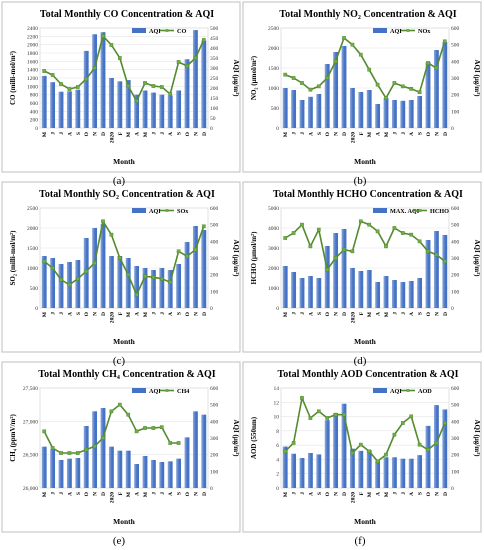  What do you see at coordinates (124, 161) in the screenshot?
I see `x-axis-label: Month` at bounding box center [124, 161].